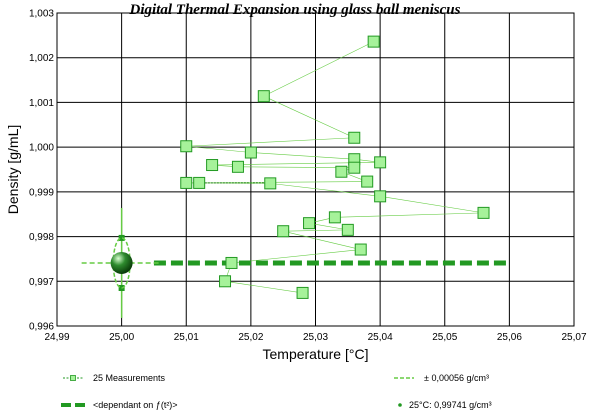  I want to click on y-tick-label: 0,997, so click(41, 282).